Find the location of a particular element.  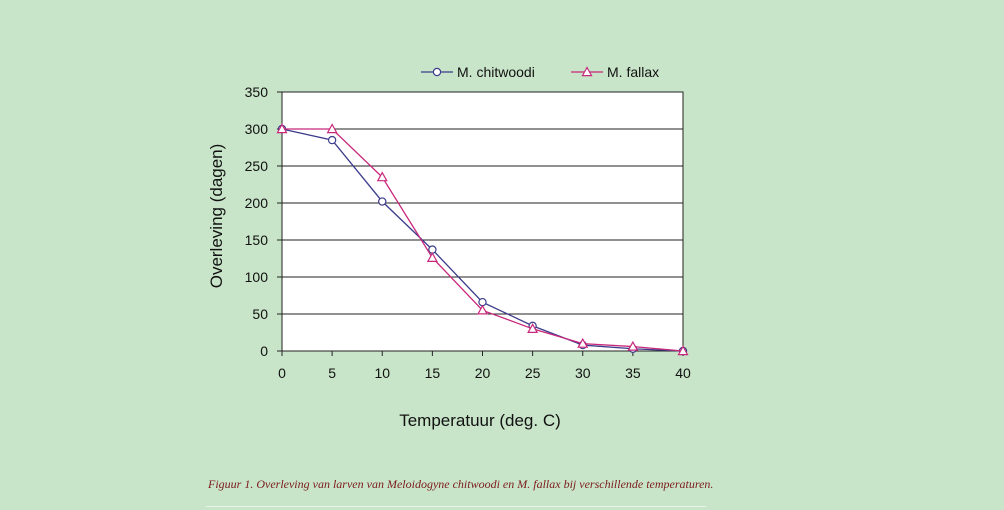

x-tick-label: 15 is located at coordinates (433, 373).